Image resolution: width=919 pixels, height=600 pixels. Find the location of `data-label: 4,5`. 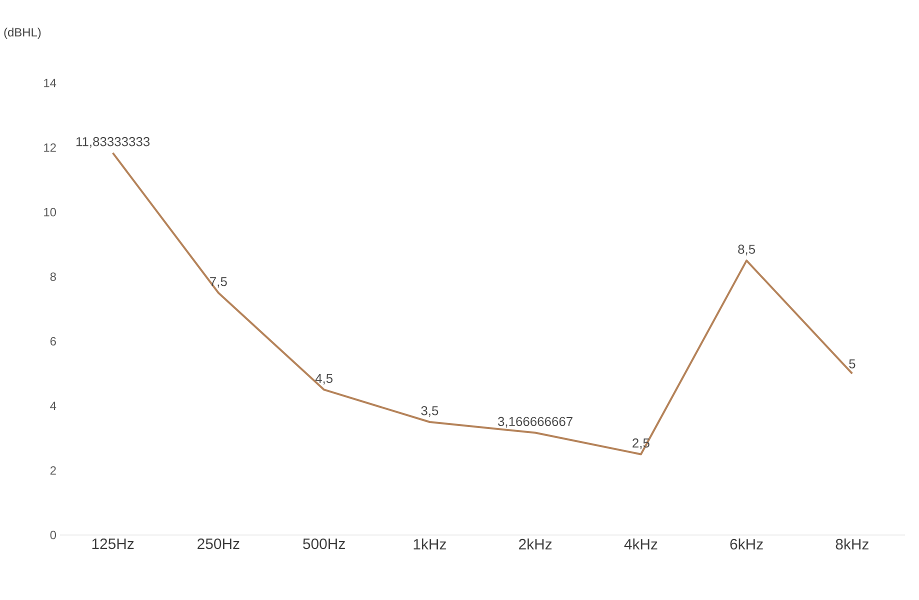

data-label: 4,5 is located at coordinates (324, 379).